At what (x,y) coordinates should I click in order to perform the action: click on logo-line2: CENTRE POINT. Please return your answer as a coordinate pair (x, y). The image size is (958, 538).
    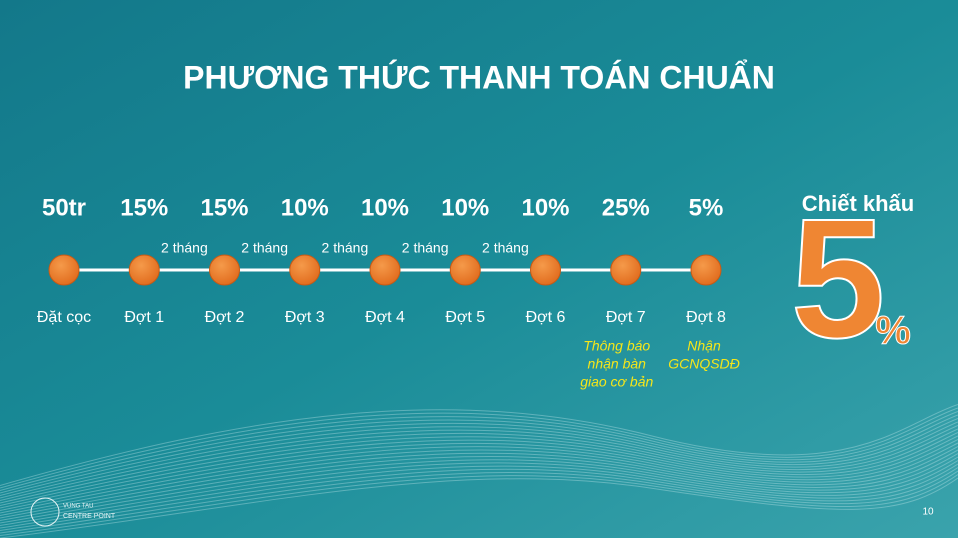
    Looking at the image, I should click on (89, 516).